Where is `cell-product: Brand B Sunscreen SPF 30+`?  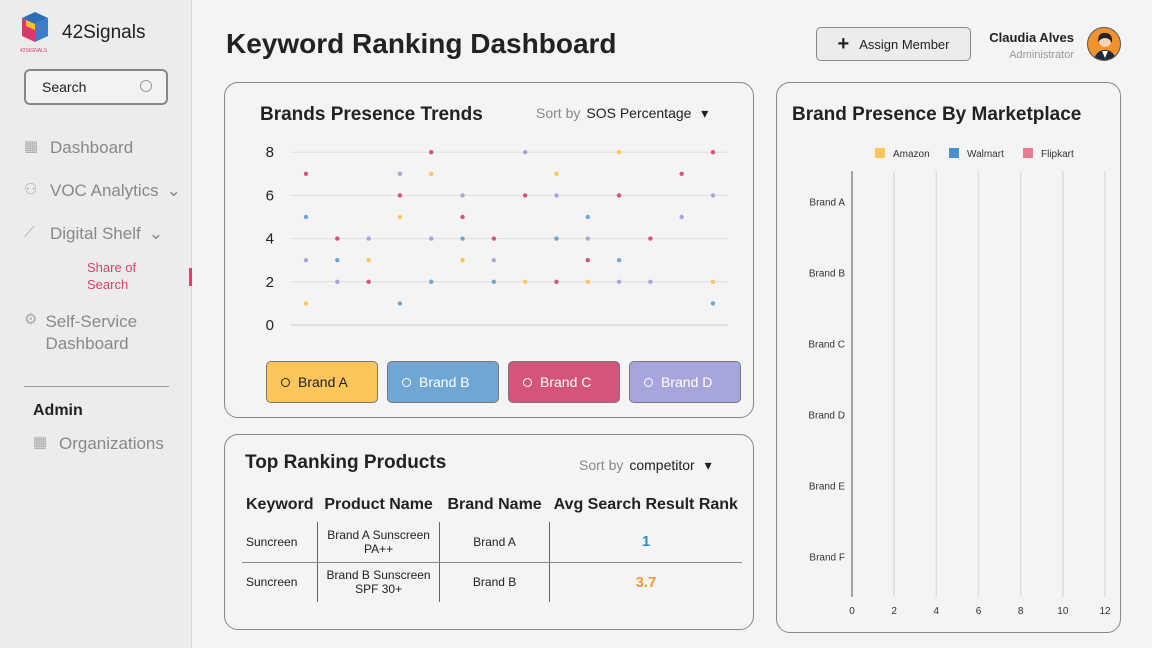 cell-product: Brand B Sunscreen SPF 30+ is located at coordinates (378, 582).